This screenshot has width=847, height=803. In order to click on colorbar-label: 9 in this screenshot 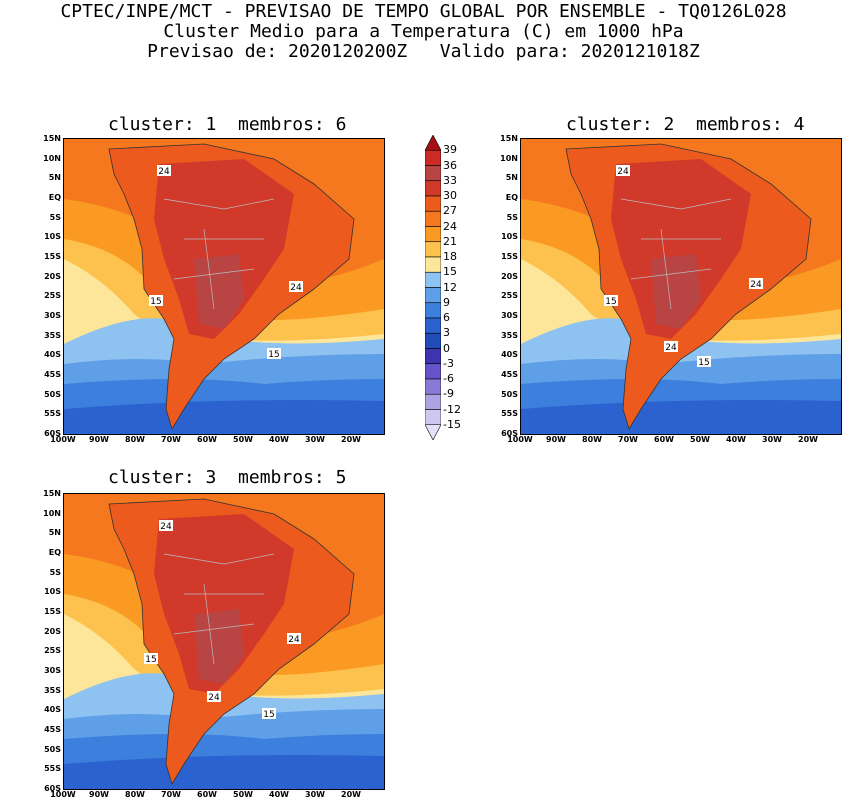, I will do `click(446, 302)`.